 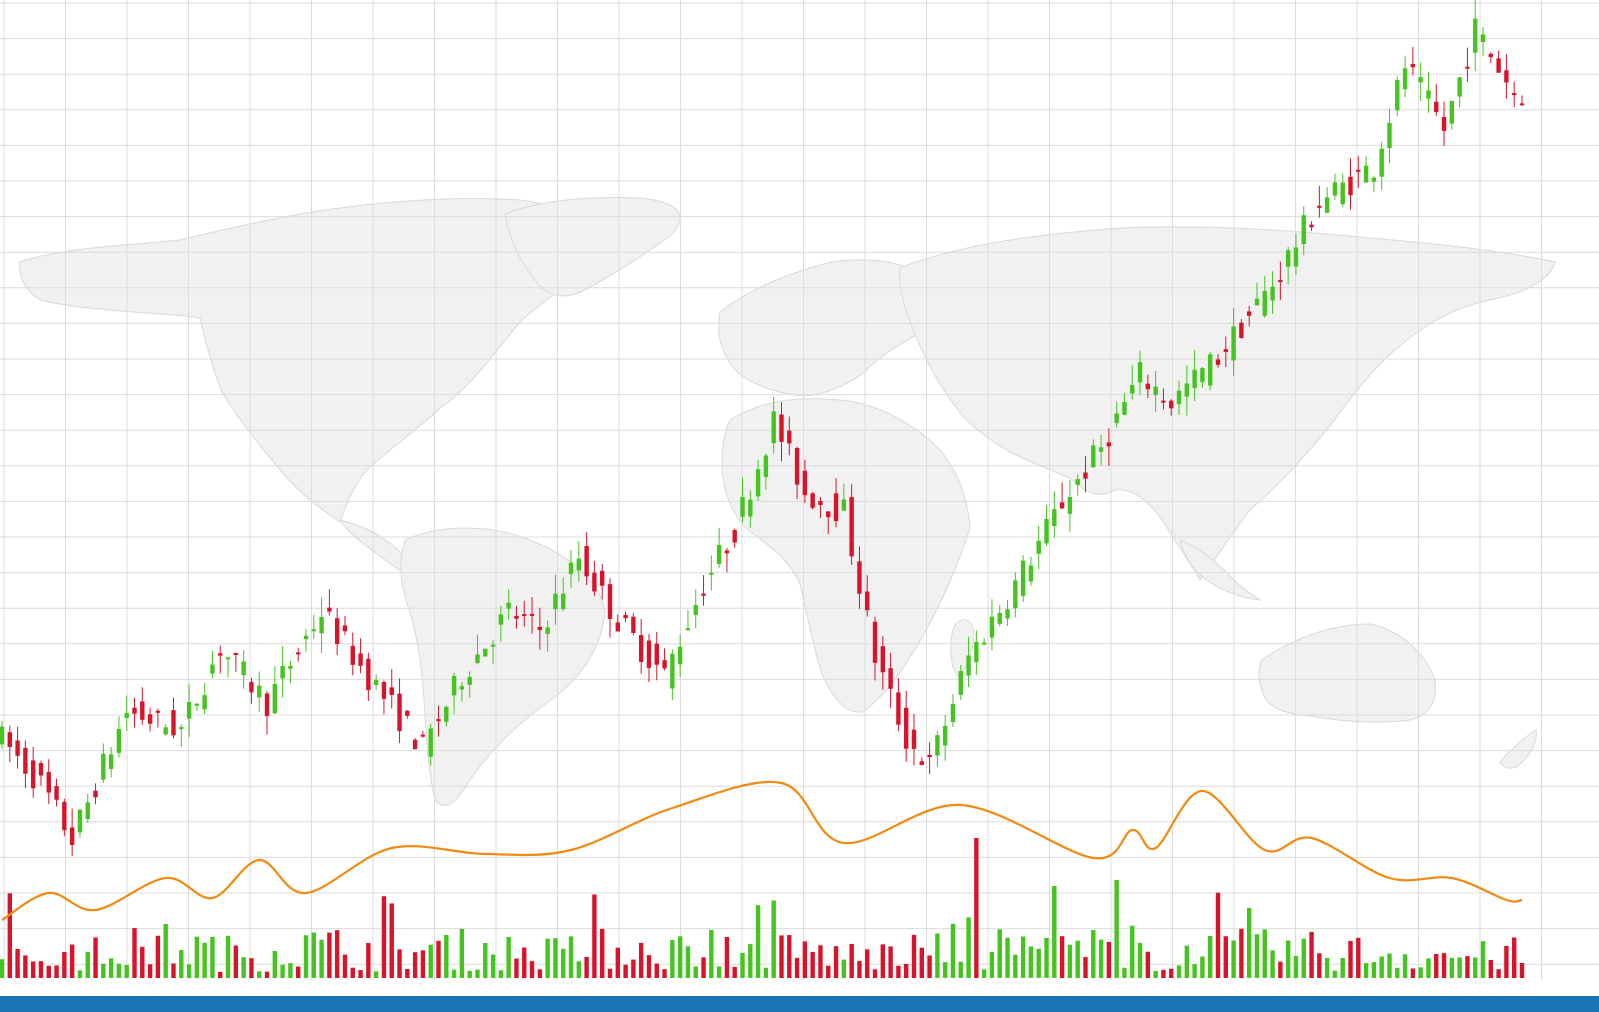 What do you see at coordinates (503, 667) in the screenshot?
I see `map-south-america` at bounding box center [503, 667].